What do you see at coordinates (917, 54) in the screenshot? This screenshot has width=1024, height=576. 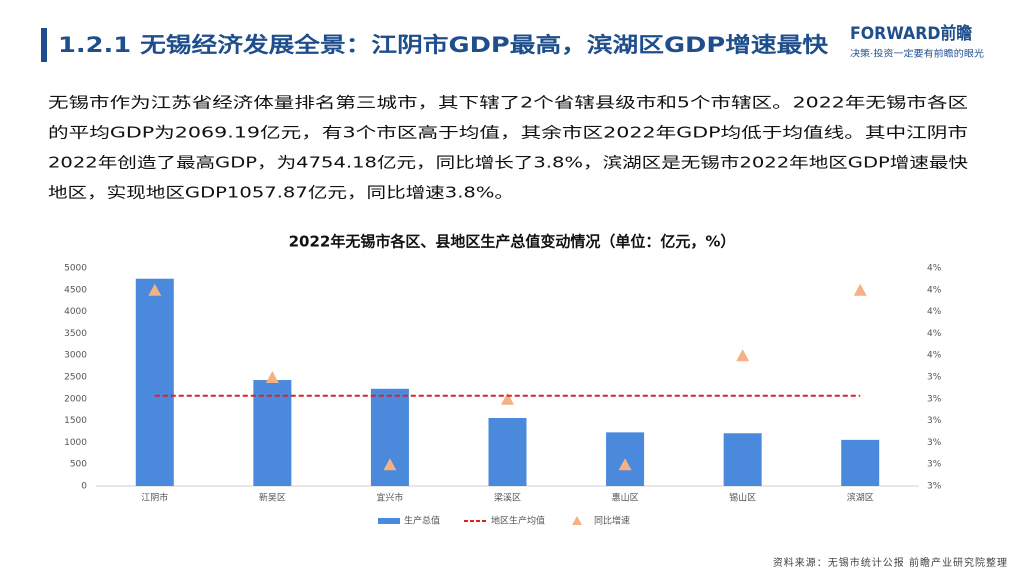 I see `slogan: 决策·投资一定要有前瞻的眼光` at bounding box center [917, 54].